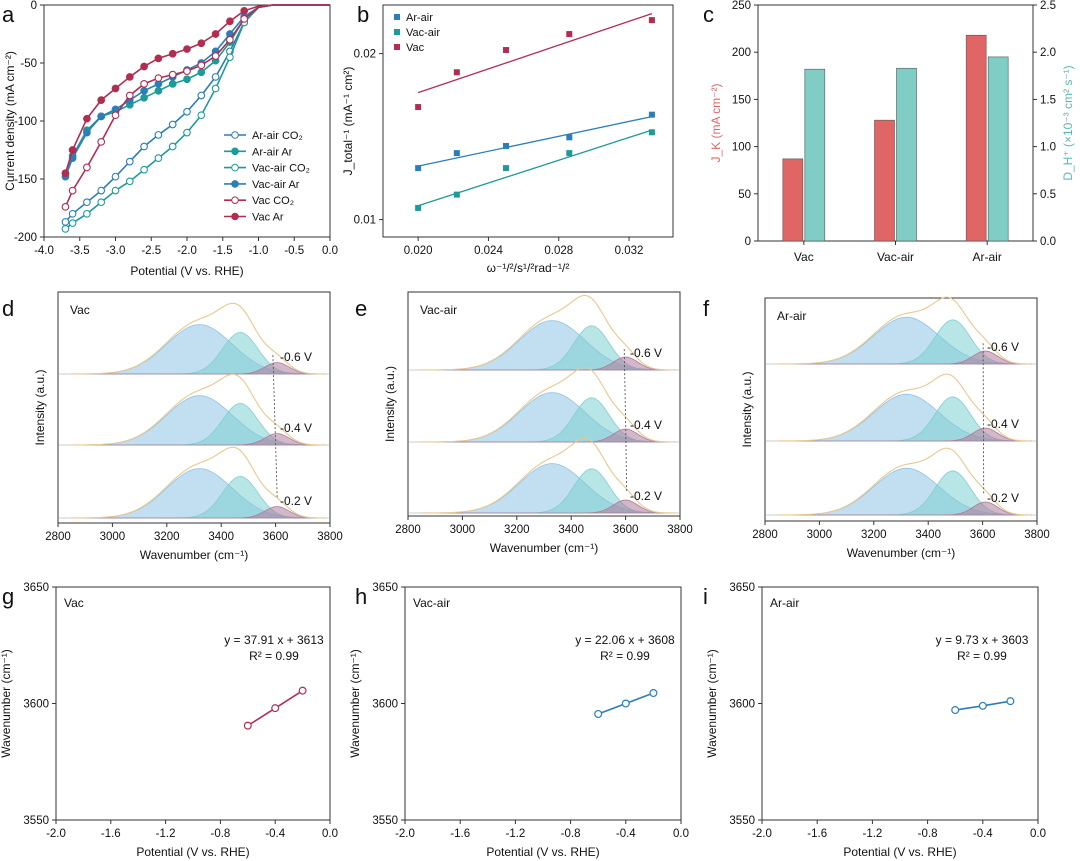  What do you see at coordinates (741, 6) in the screenshot?
I see `panel-c-left-ytick-label: 250` at bounding box center [741, 6].